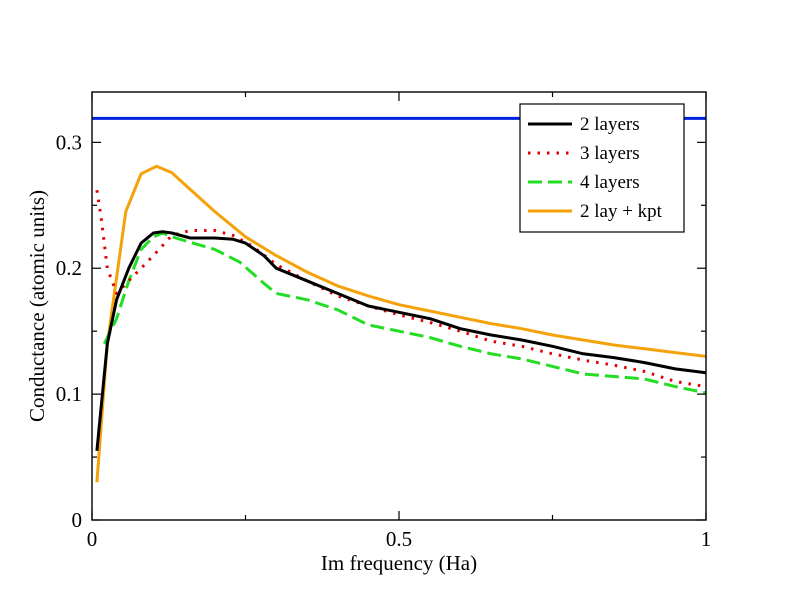  What do you see at coordinates (621, 211) in the screenshot?
I see `legend-label-2-lay-kpt: 2 lay + kpt` at bounding box center [621, 211].